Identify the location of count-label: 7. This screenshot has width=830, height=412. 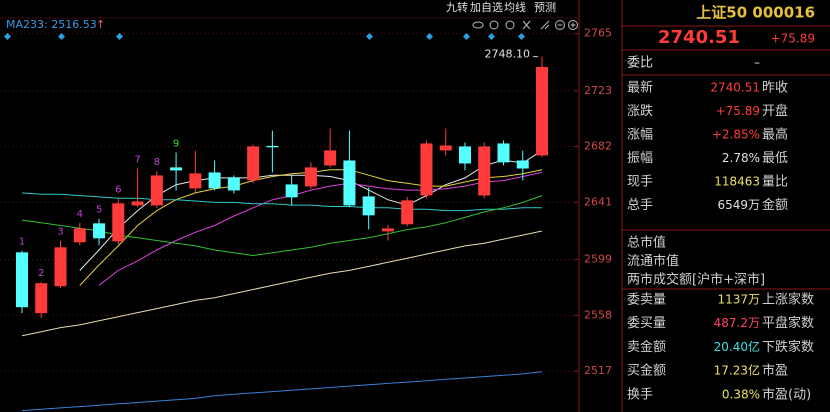
(137, 159).